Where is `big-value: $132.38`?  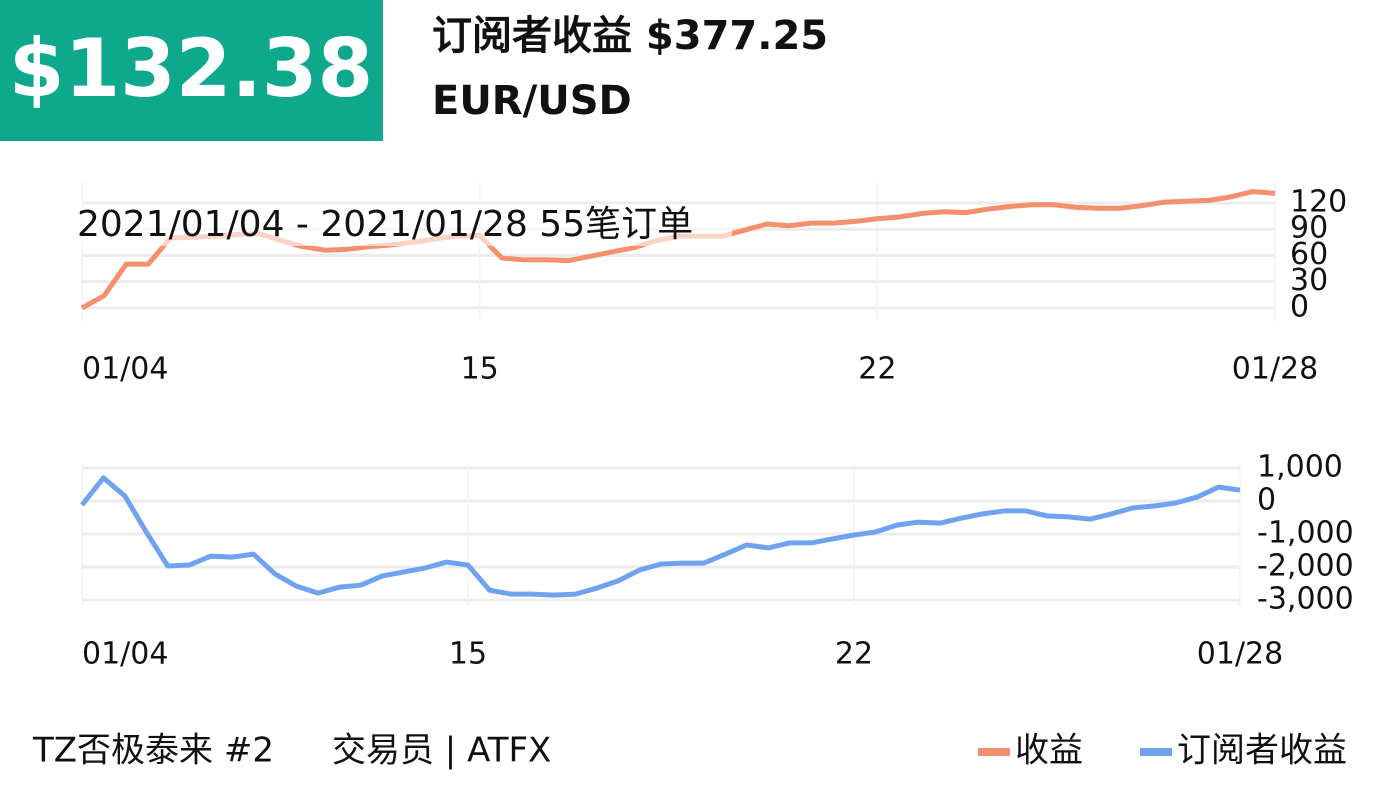
big-value: $132.38 is located at coordinates (191, 68).